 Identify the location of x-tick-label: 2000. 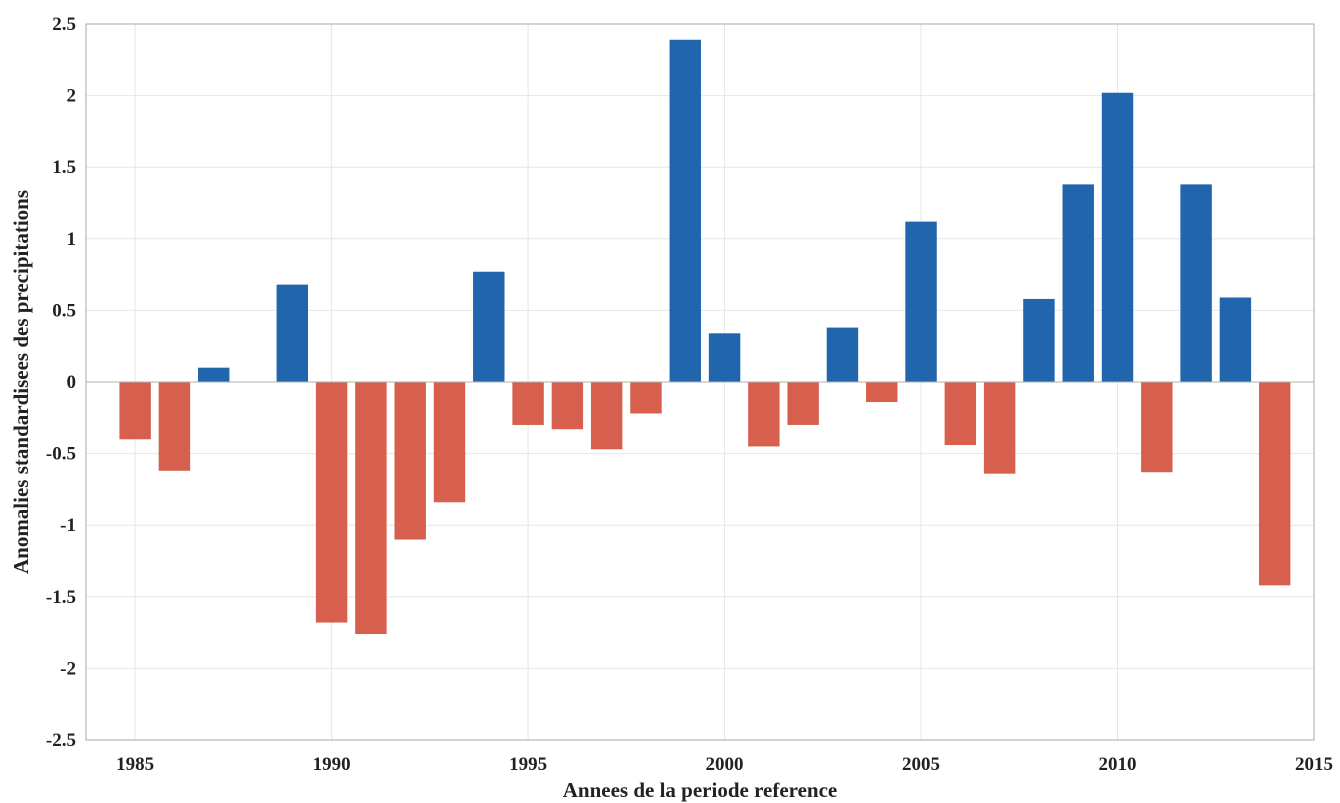
(725, 764).